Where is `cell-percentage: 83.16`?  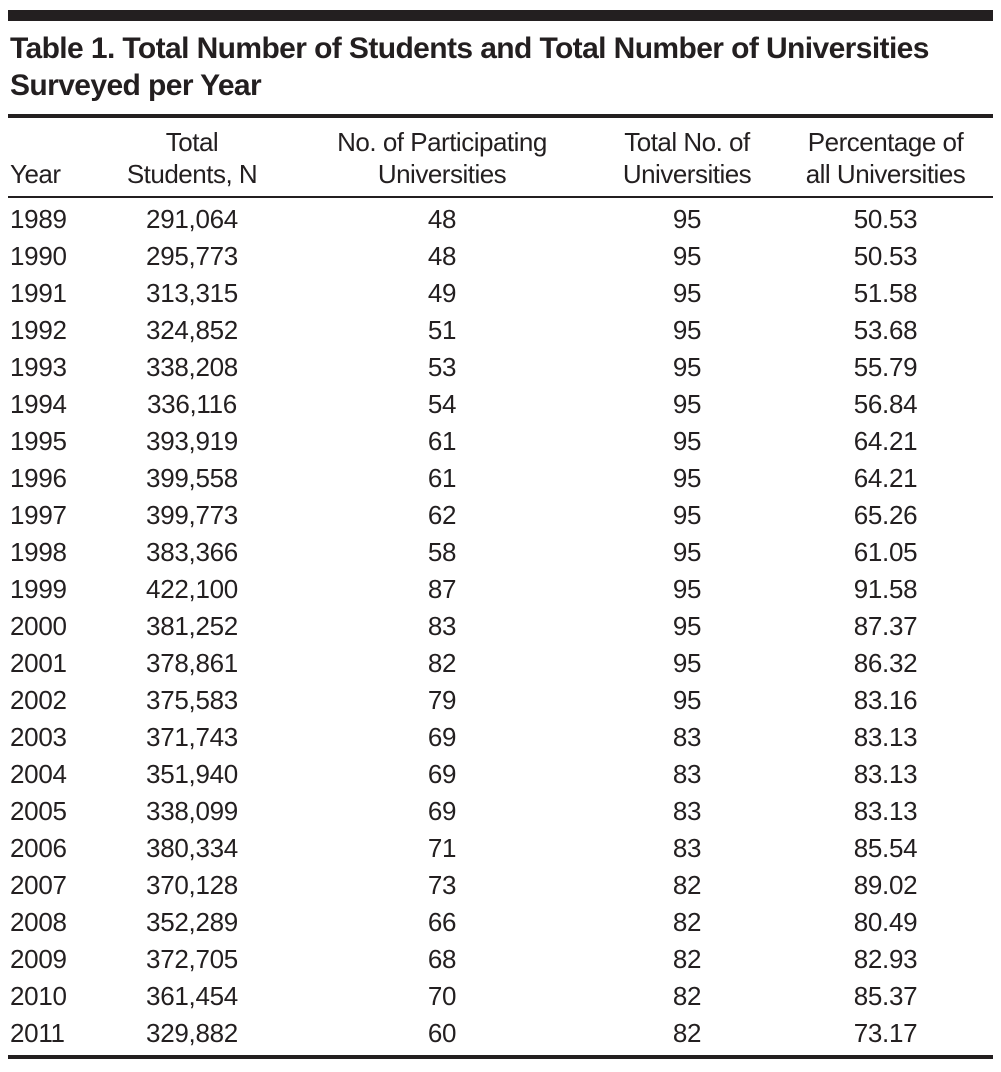
cell-percentage: 83.16 is located at coordinates (885, 700).